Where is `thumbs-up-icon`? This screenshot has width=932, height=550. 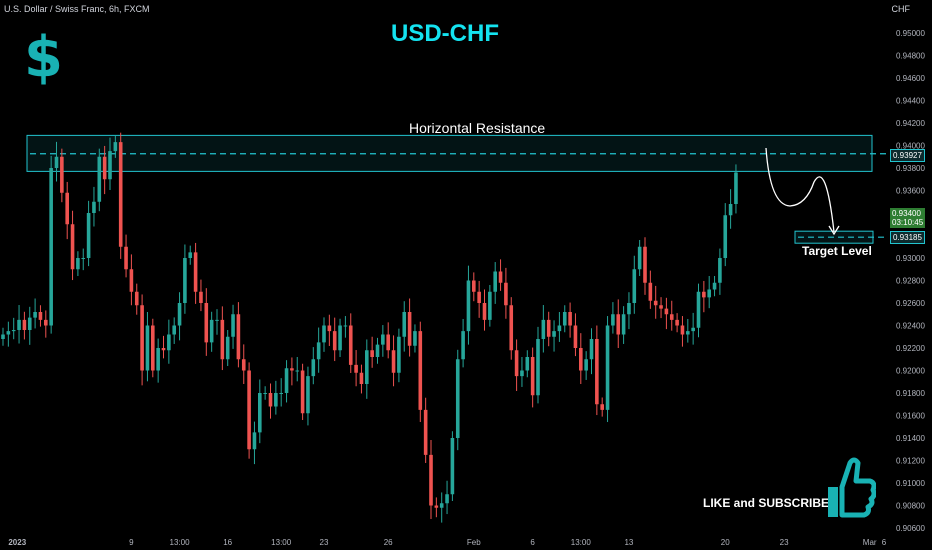
thumbs-up-icon is located at coordinates (852, 487).